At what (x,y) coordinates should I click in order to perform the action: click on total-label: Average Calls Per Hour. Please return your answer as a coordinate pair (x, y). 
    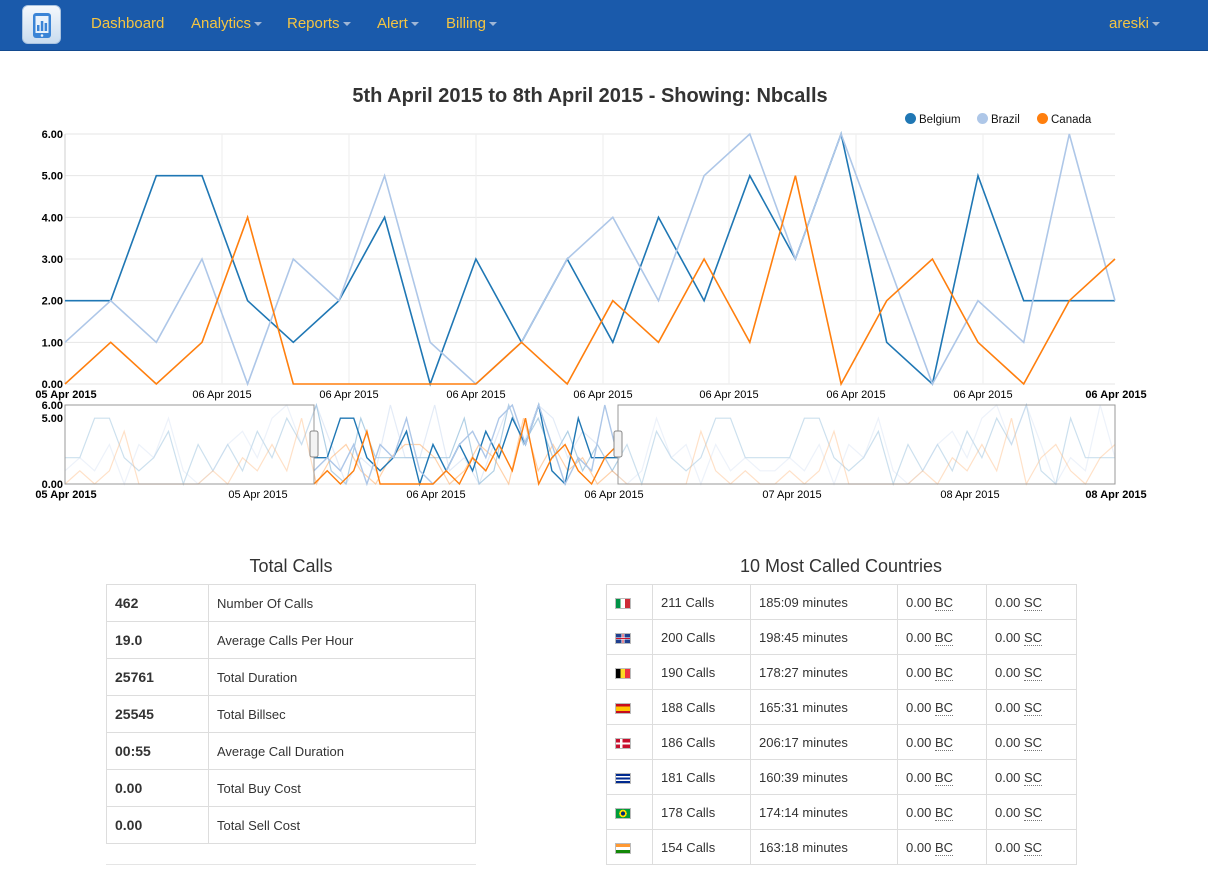
    Looking at the image, I should click on (342, 640).